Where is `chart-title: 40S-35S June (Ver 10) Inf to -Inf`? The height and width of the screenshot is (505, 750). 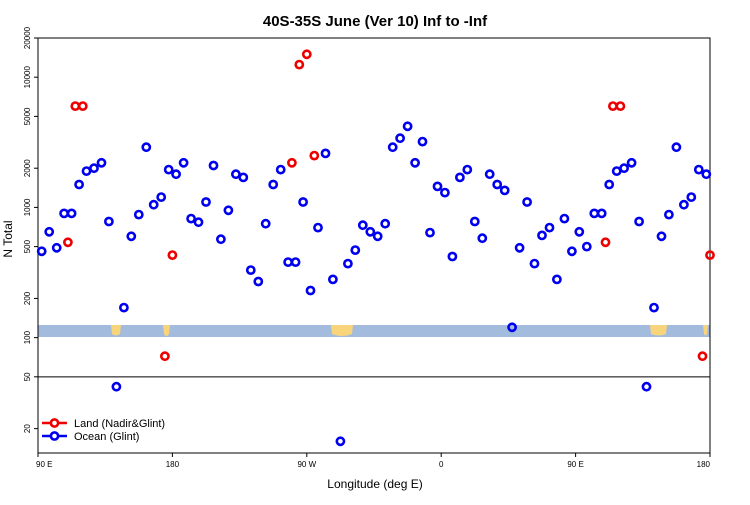 chart-title: 40S-35S June (Ver 10) Inf to -Inf is located at coordinates (375, 21).